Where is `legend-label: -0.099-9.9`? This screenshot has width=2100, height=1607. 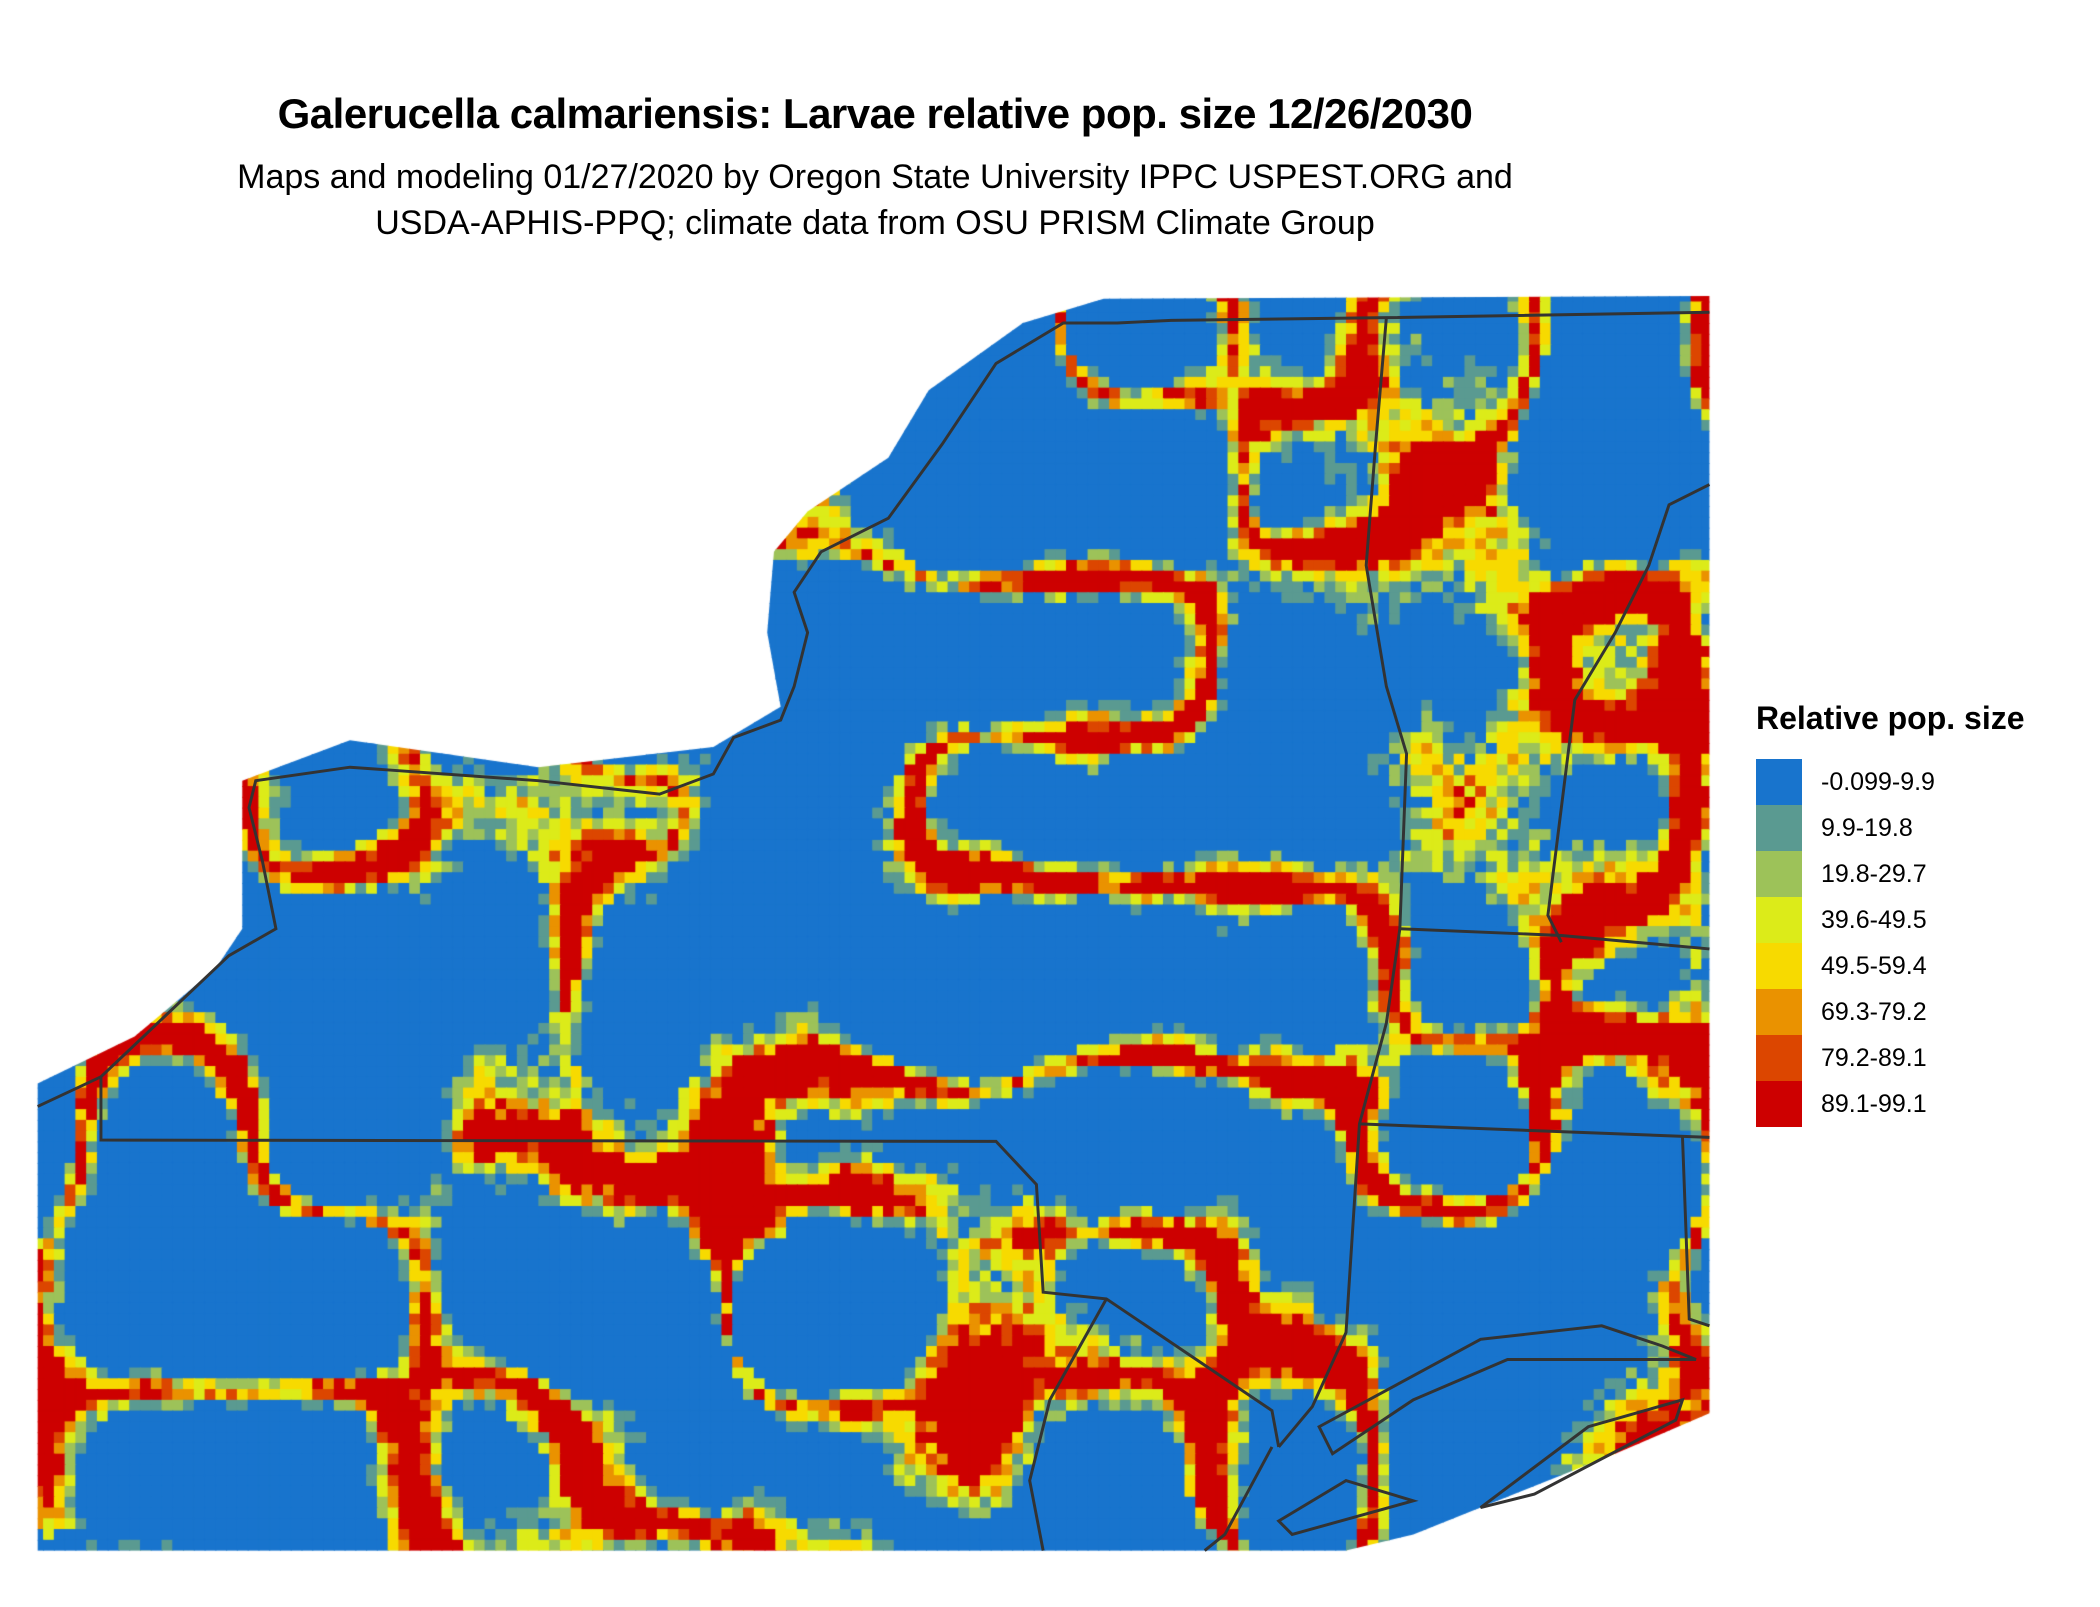 legend-label: -0.099-9.9 is located at coordinates (1878, 781).